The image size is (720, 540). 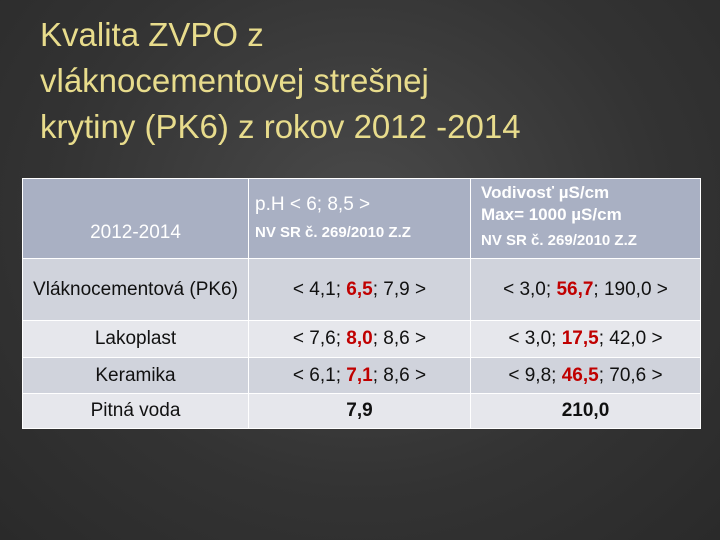 I want to click on value-part: 7,9, so click(x=359, y=410).